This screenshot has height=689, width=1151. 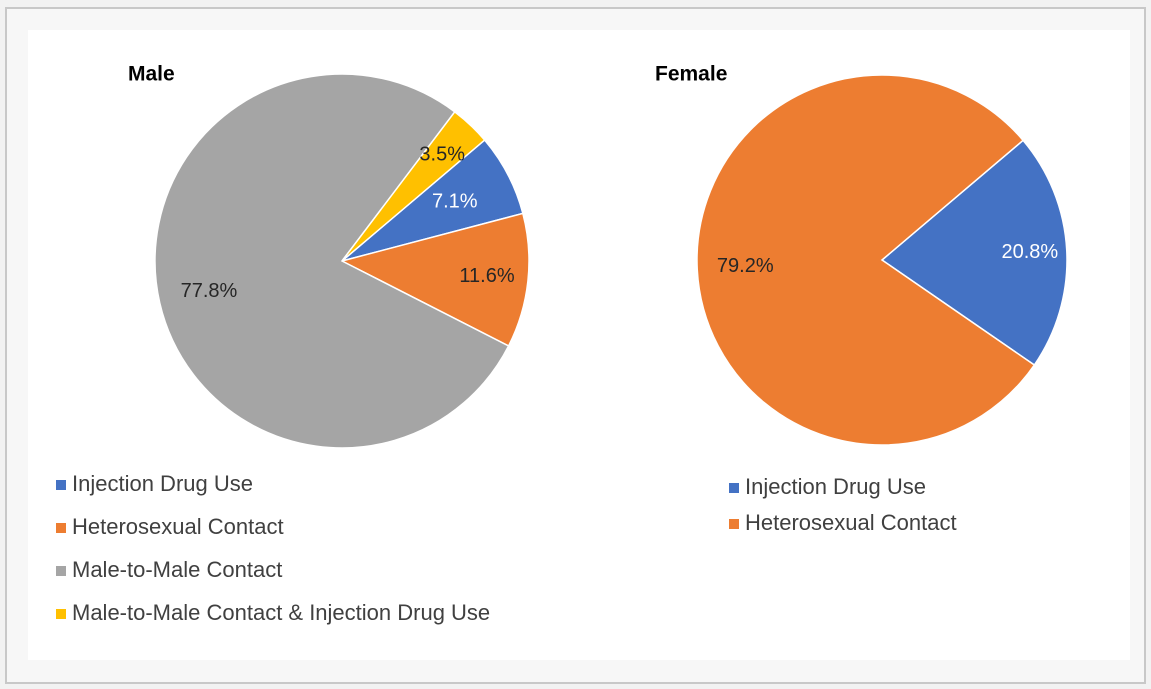 What do you see at coordinates (745, 266) in the screenshot?
I see `data-label: 79.2%` at bounding box center [745, 266].